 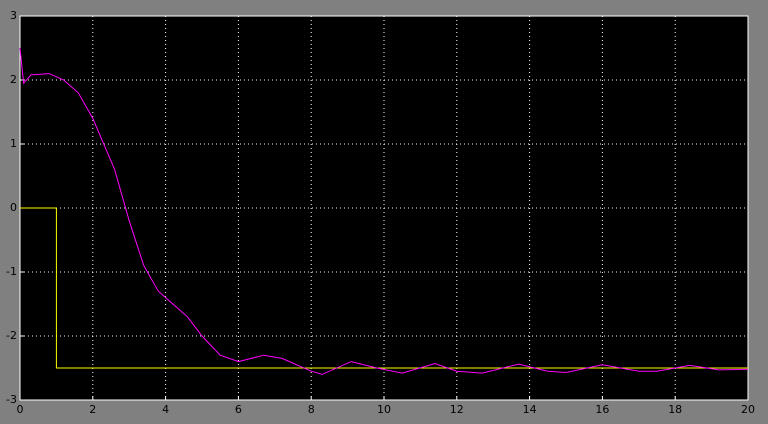 What do you see at coordinates (748, 409) in the screenshot?
I see `x-tick-label: 20` at bounding box center [748, 409].